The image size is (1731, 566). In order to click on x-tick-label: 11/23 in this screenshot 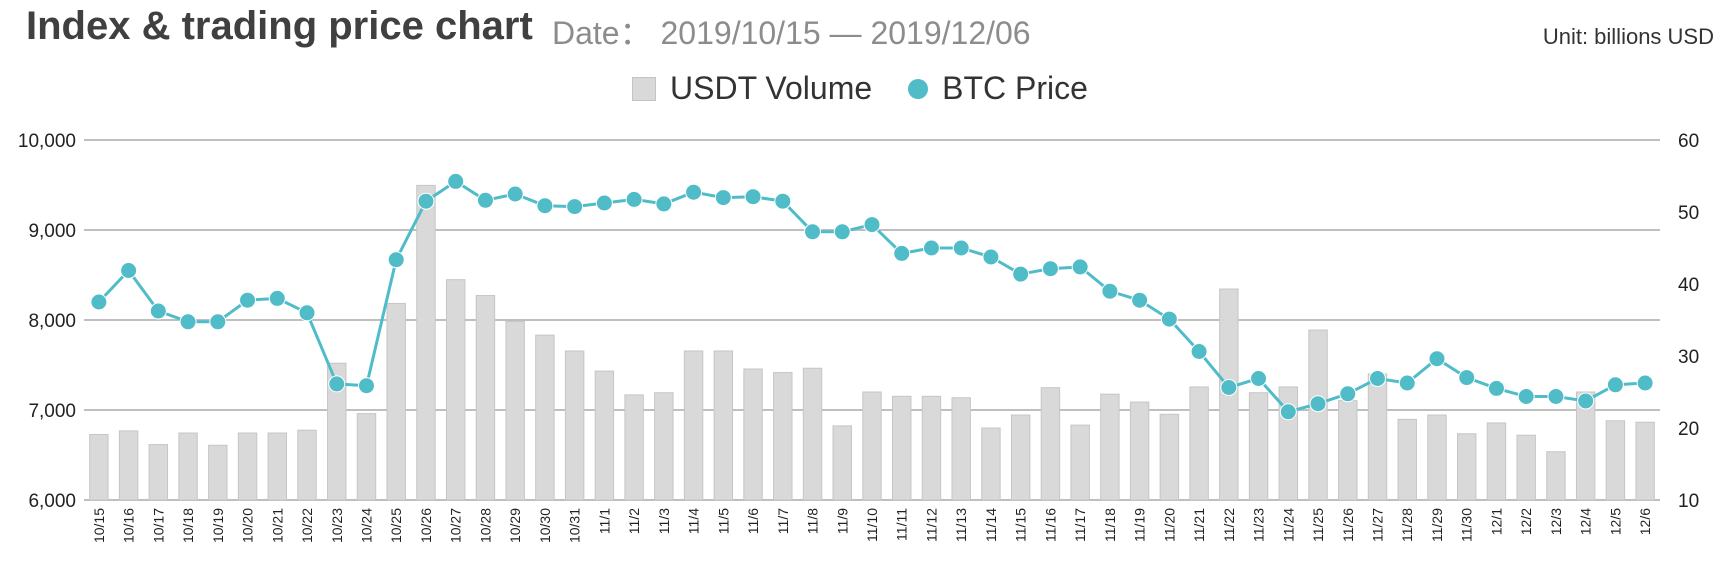, I will do `click(1259, 525)`.